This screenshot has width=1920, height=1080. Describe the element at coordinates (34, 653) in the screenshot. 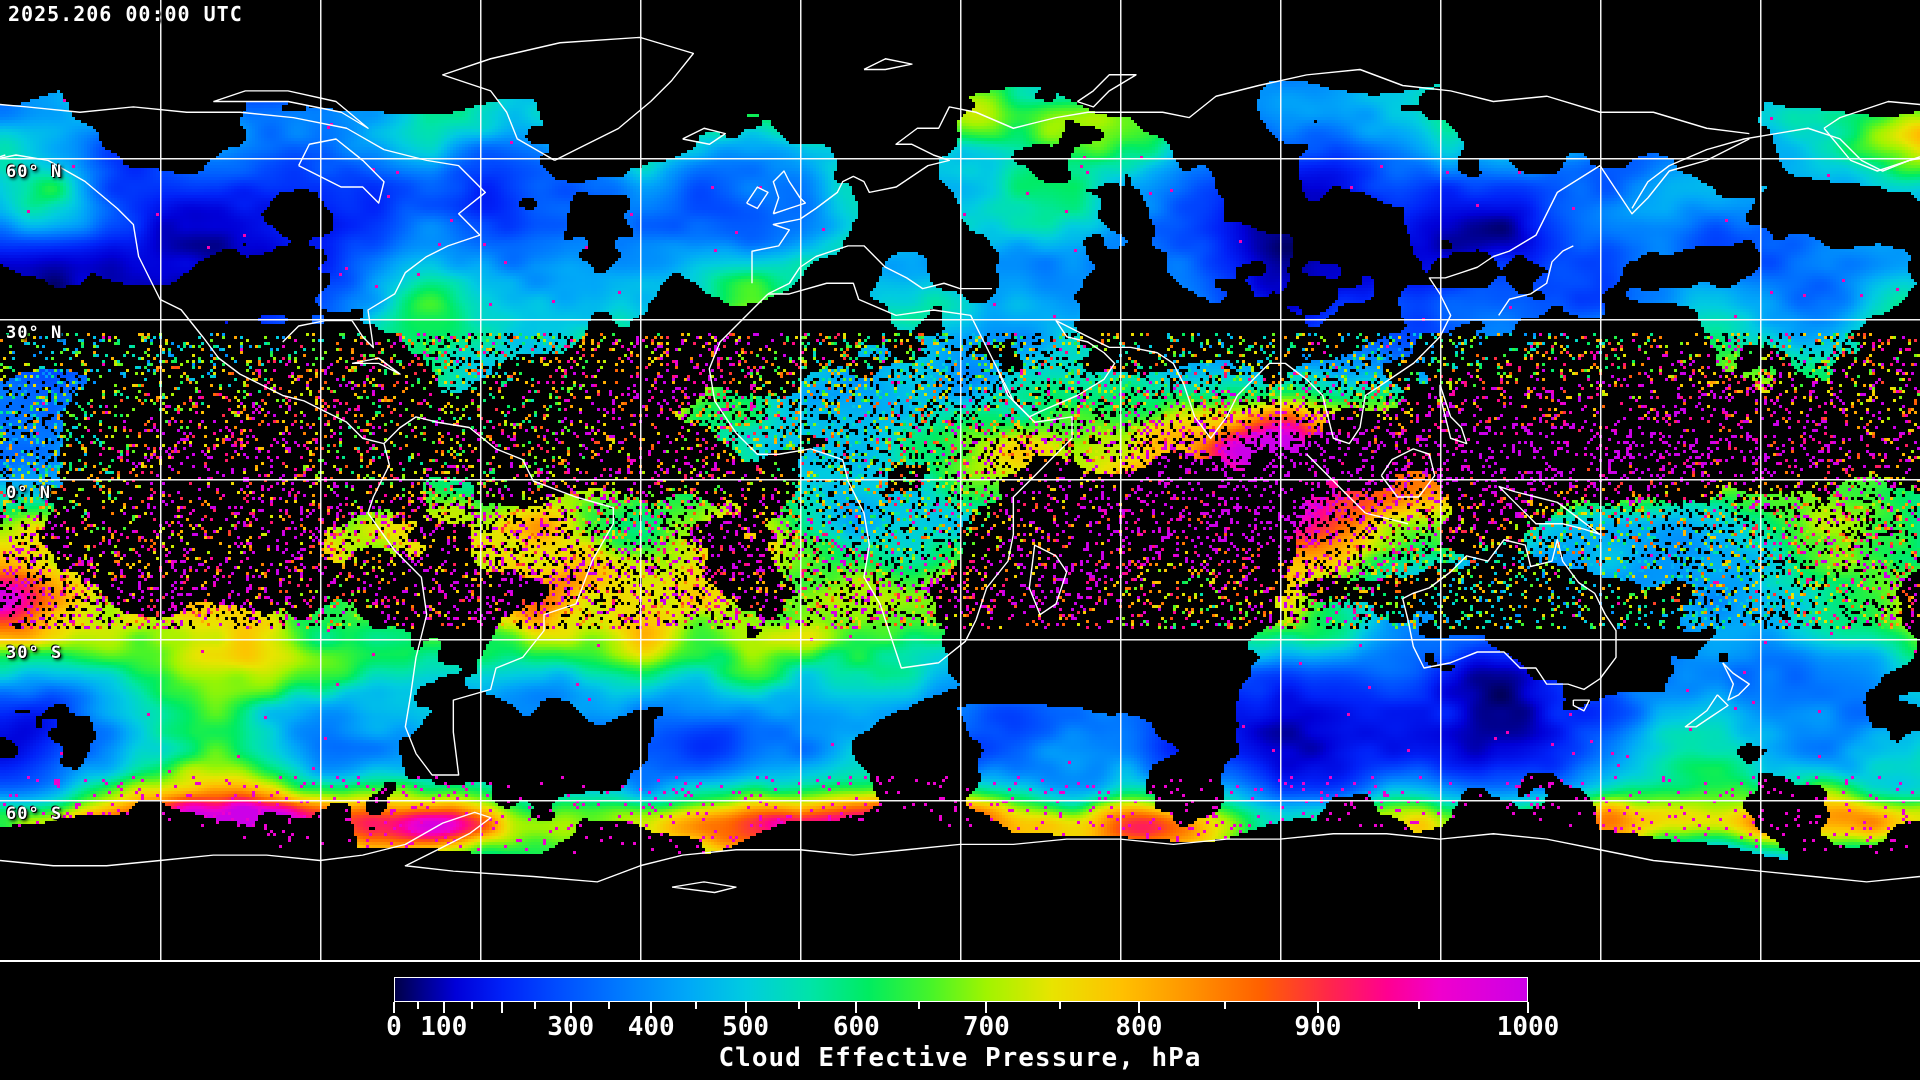

I see `lat-label: 30° S` at that location.